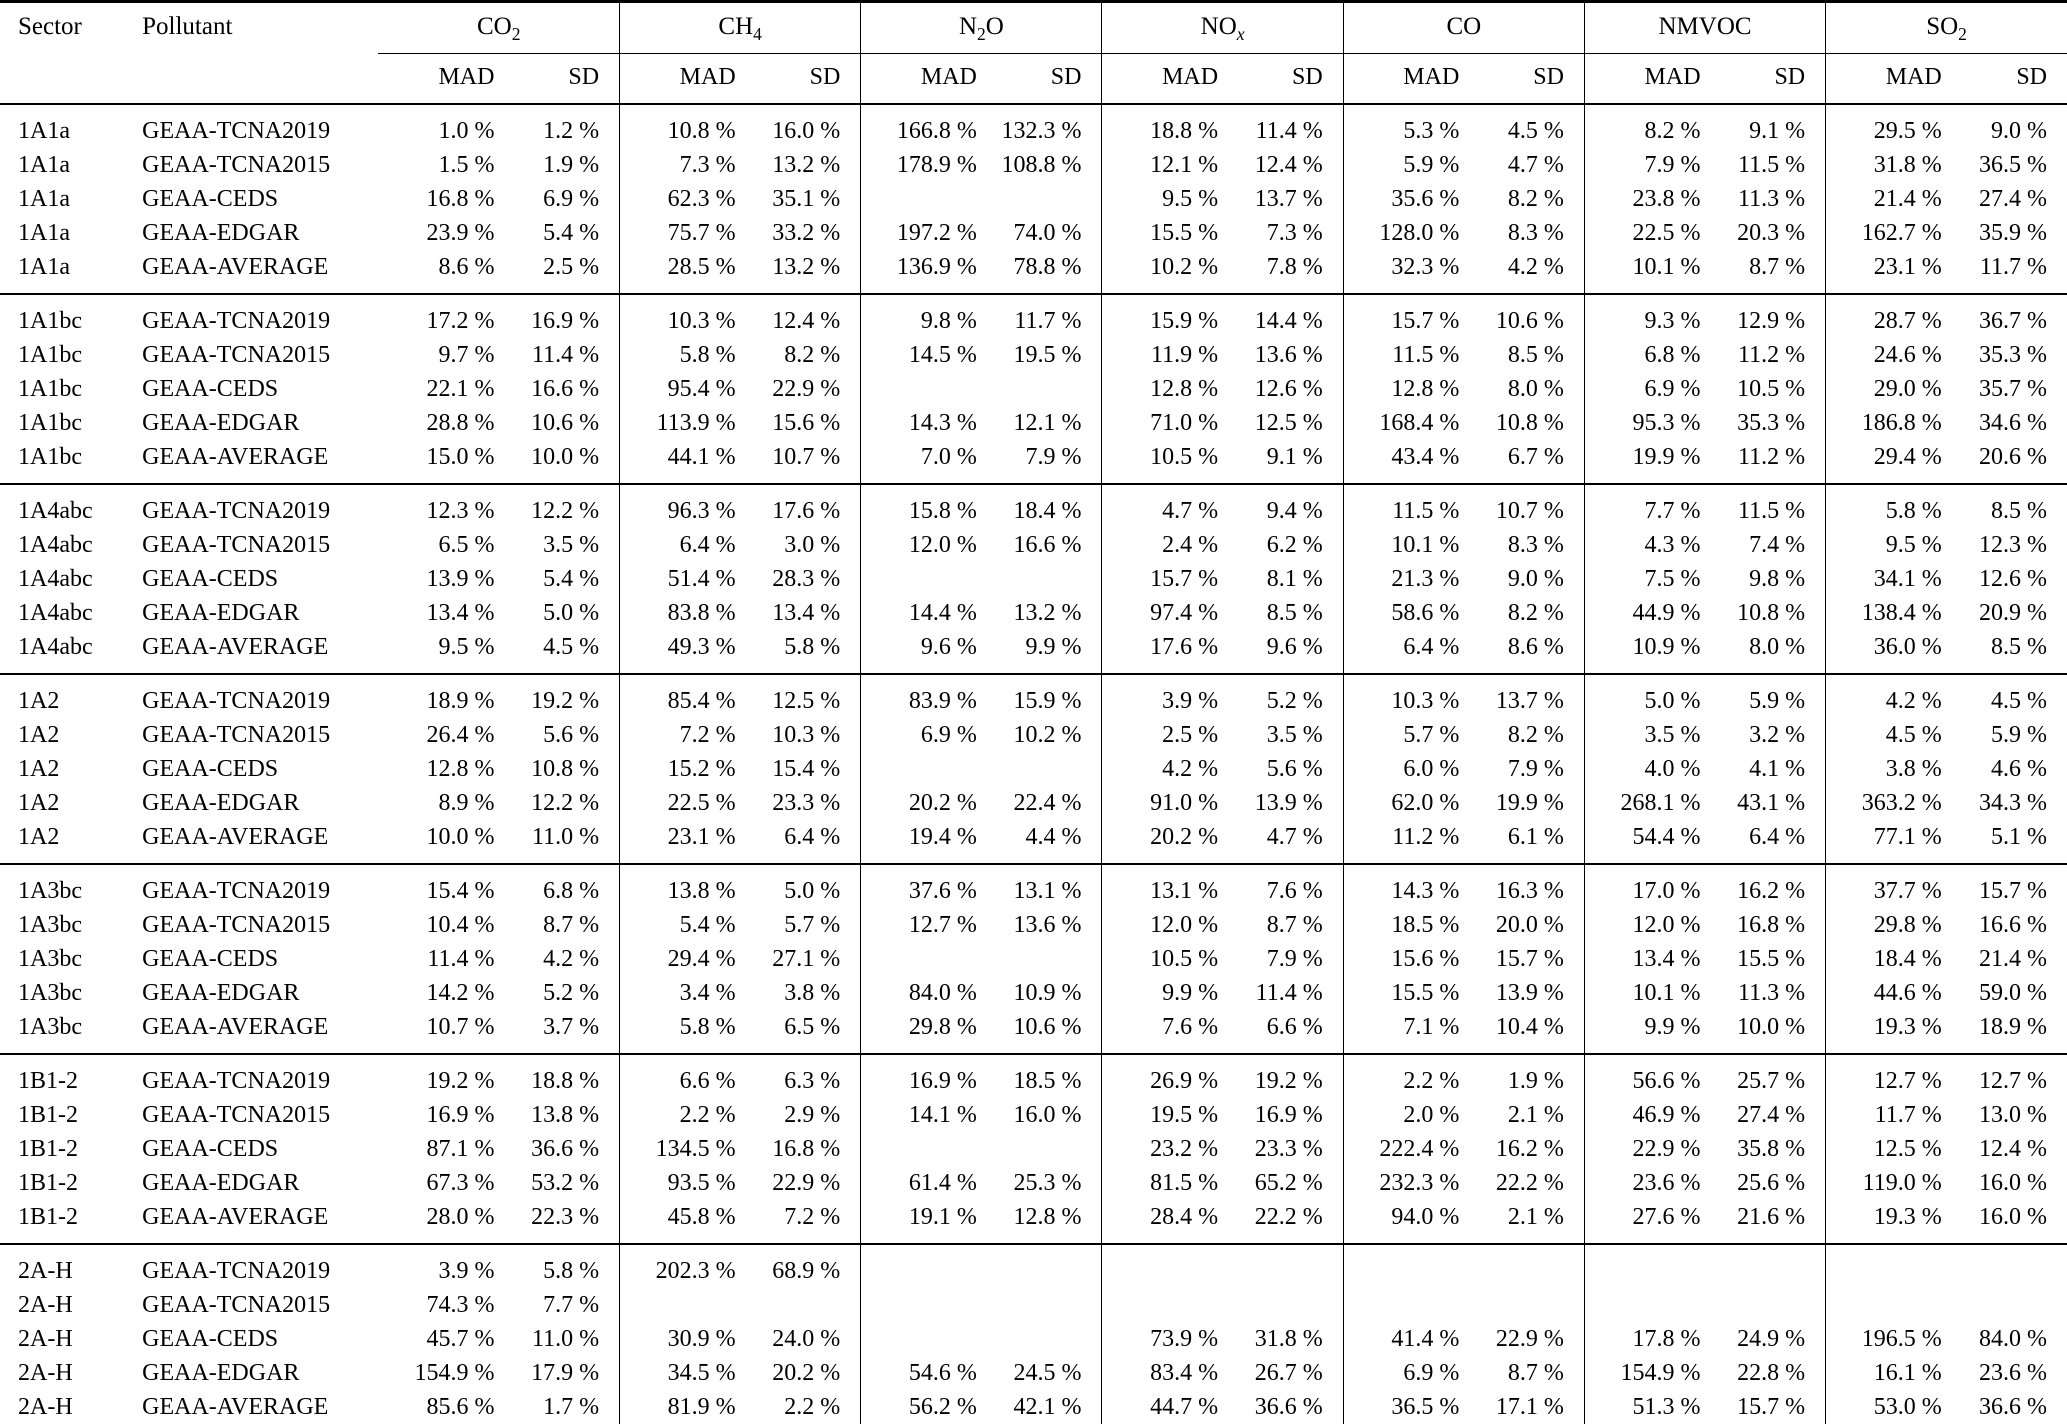  Describe the element at coordinates (1047, 233) in the screenshot. I see `value-cell: 74.0 %` at that location.